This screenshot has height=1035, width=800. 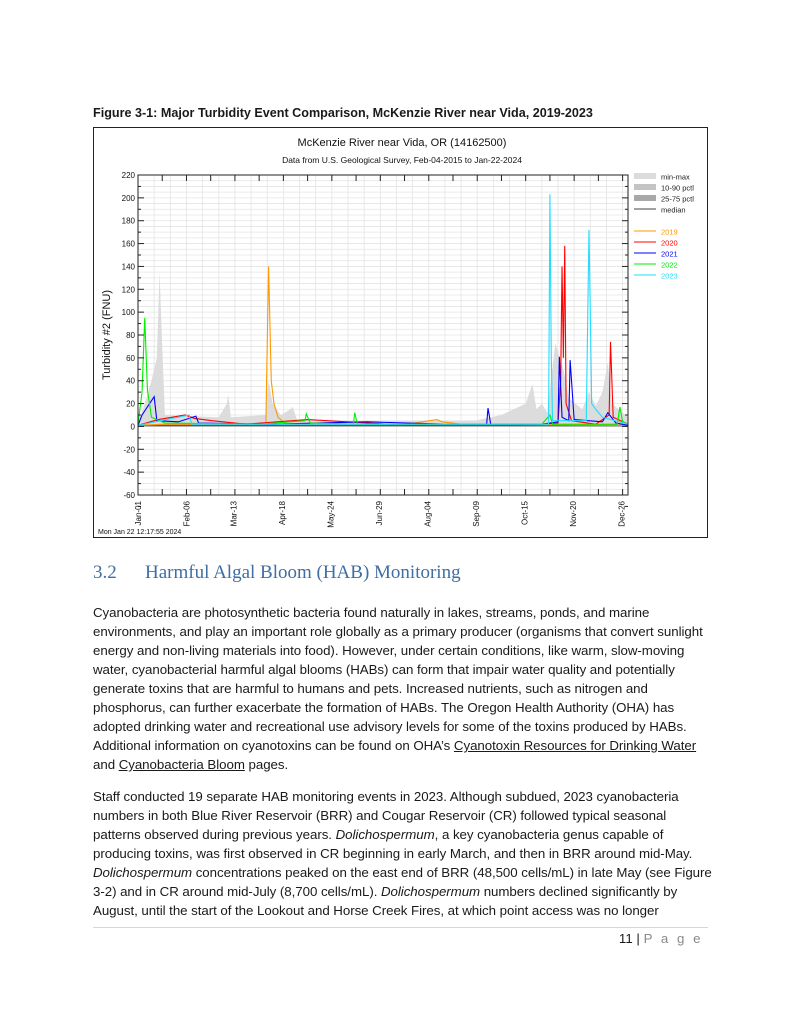 What do you see at coordinates (129, 495) in the screenshot?
I see `y-tick-label: -60` at bounding box center [129, 495].